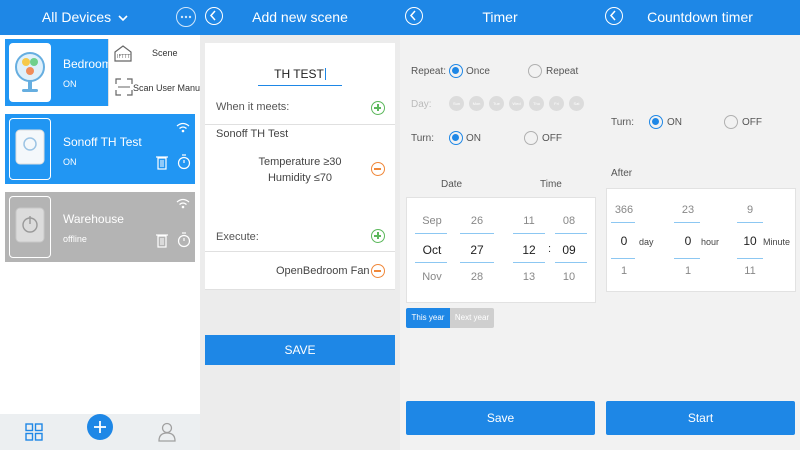 Image resolution: width=800 pixels, height=450 pixels. Describe the element at coordinates (422, 138) in the screenshot. I see `turn-label: Turn:` at that location.